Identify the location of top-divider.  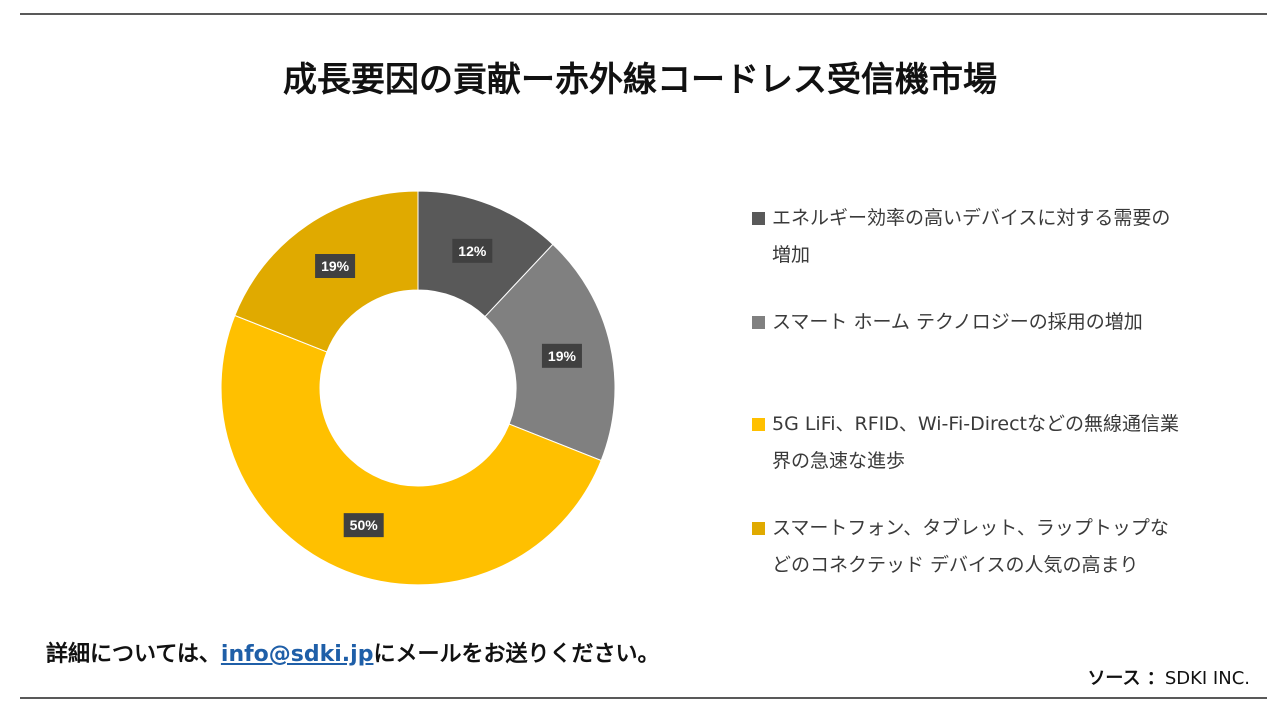
(643, 14).